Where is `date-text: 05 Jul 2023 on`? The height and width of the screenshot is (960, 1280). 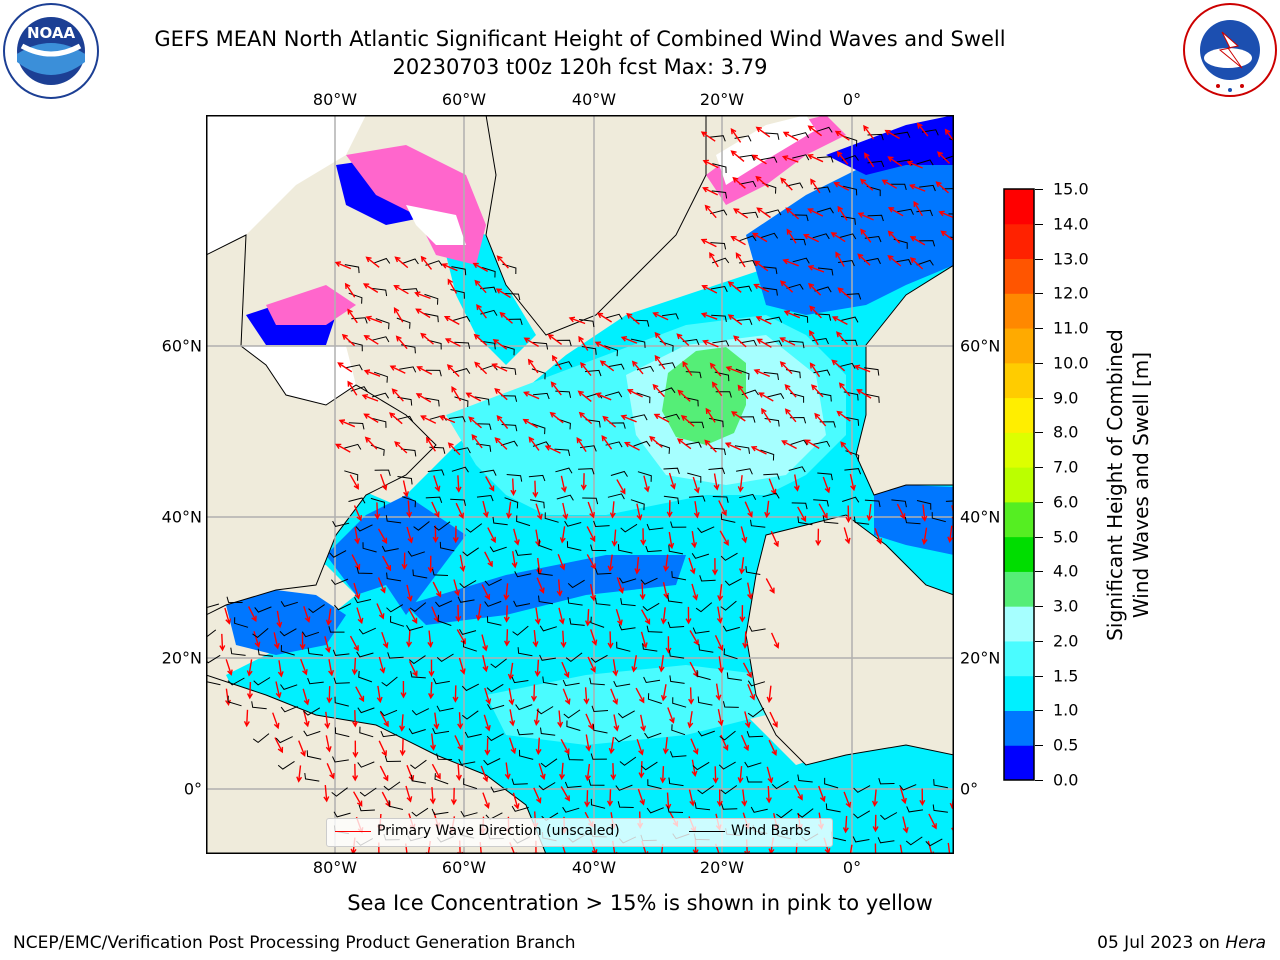
date-text: 05 Jul 2023 on is located at coordinates (1158, 943).